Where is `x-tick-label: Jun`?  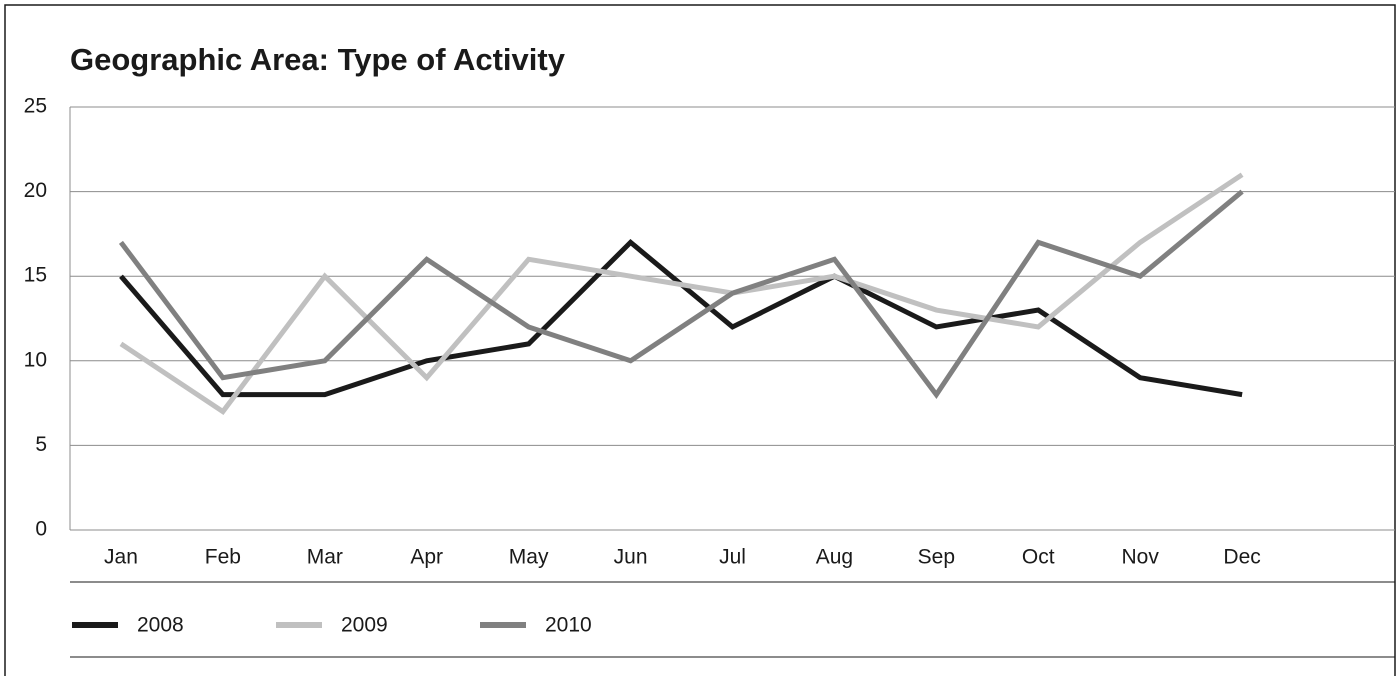
x-tick-label: Jun is located at coordinates (631, 557).